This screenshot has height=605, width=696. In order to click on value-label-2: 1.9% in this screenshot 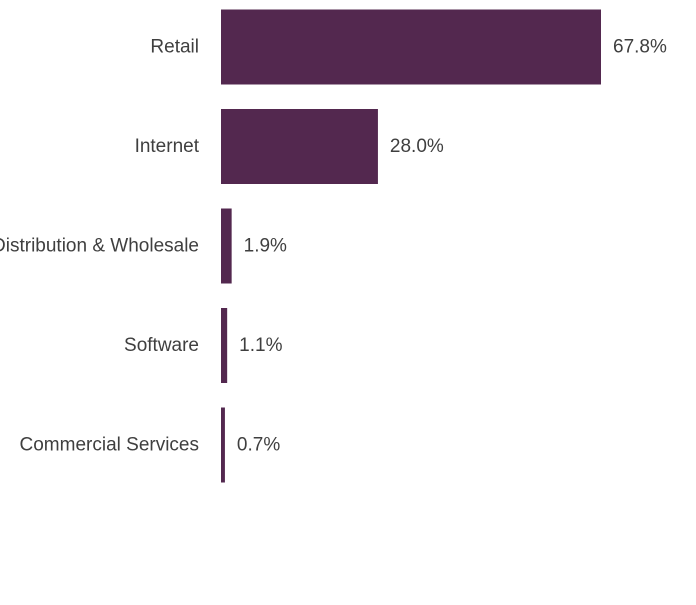, I will do `click(265, 246)`.